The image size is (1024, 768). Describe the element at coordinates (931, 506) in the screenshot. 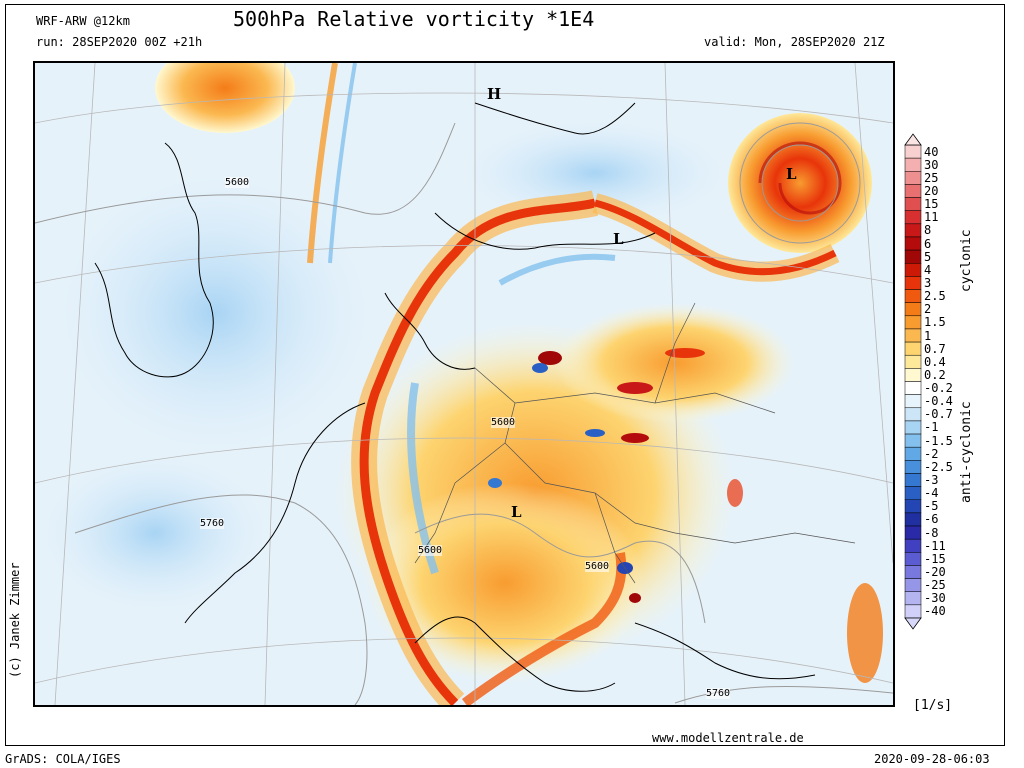

I see `colorbar-tick-label: -5` at that location.